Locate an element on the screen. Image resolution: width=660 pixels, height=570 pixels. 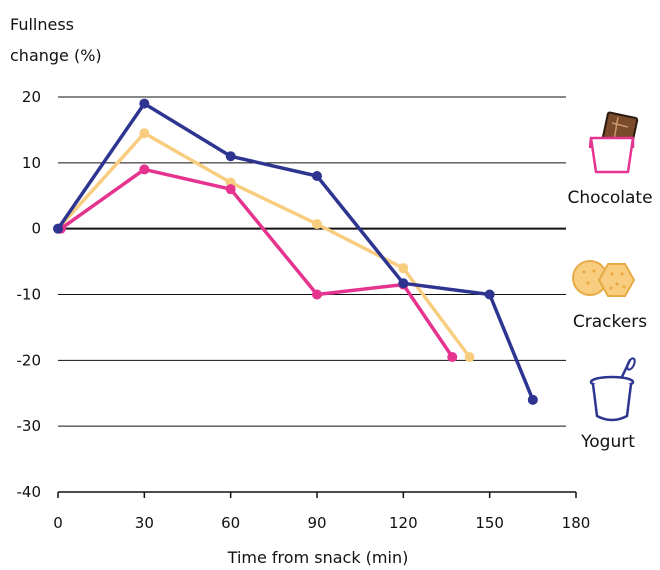
x-axis: 0 30 60 90 120 150 180 is located at coordinates (322, 511).